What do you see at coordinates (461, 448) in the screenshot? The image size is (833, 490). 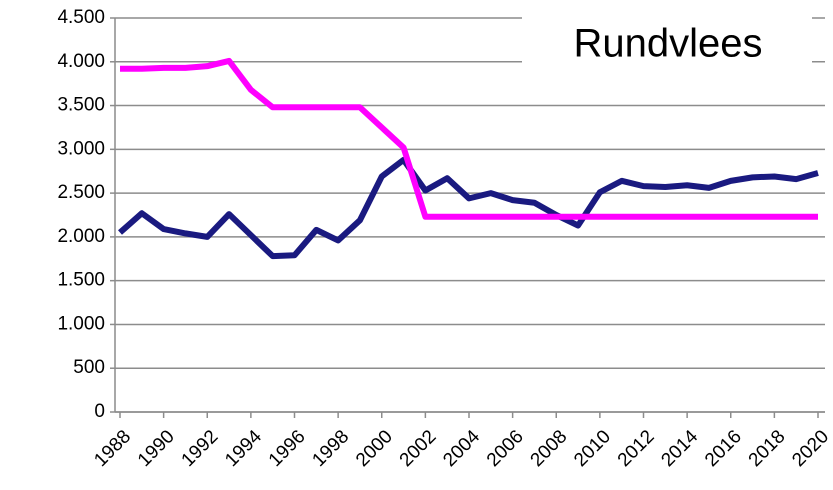 I see `x-tick-label: 2004` at bounding box center [461, 448].